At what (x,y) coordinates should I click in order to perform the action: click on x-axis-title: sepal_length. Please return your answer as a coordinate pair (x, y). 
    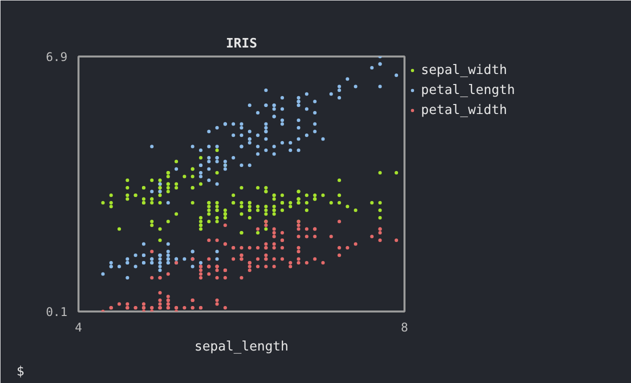
    Looking at the image, I should click on (241, 347).